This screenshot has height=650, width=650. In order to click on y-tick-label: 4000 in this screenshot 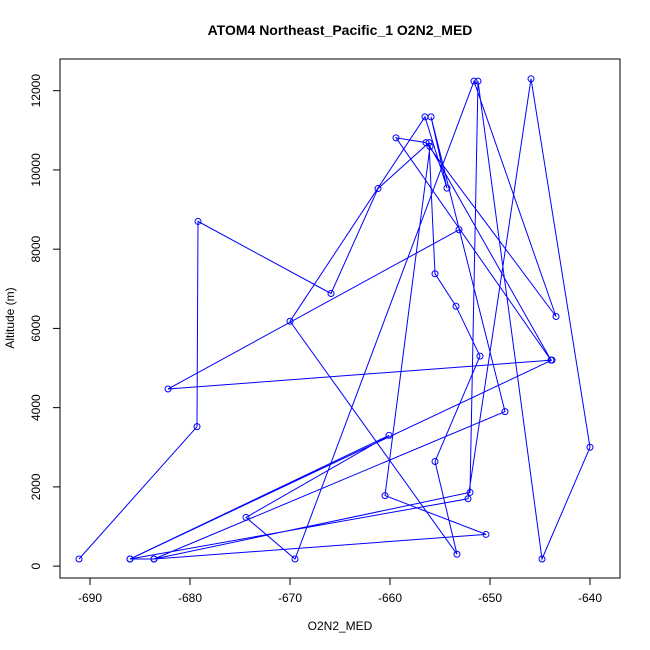, I will do `click(36, 407)`.